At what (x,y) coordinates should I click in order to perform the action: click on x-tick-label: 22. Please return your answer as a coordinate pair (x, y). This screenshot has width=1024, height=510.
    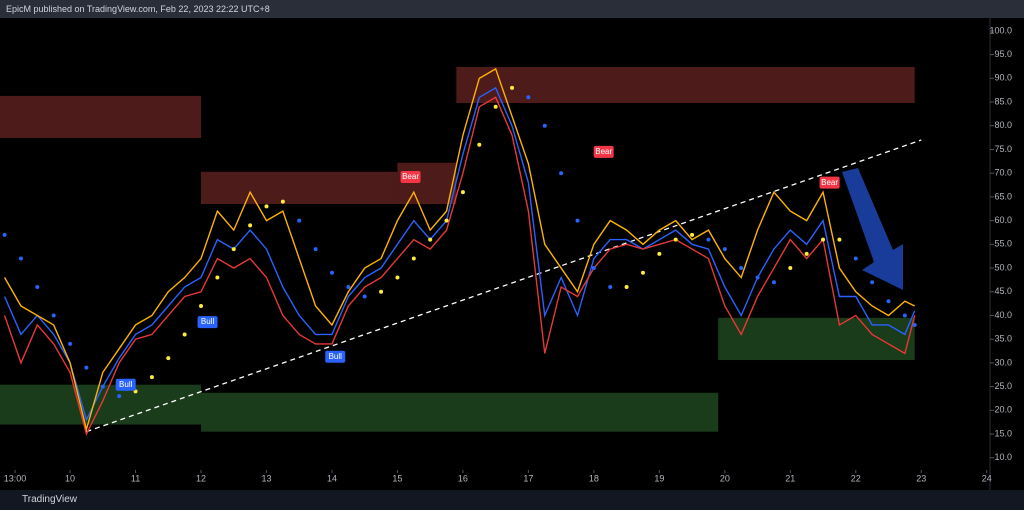
    Looking at the image, I should click on (856, 478).